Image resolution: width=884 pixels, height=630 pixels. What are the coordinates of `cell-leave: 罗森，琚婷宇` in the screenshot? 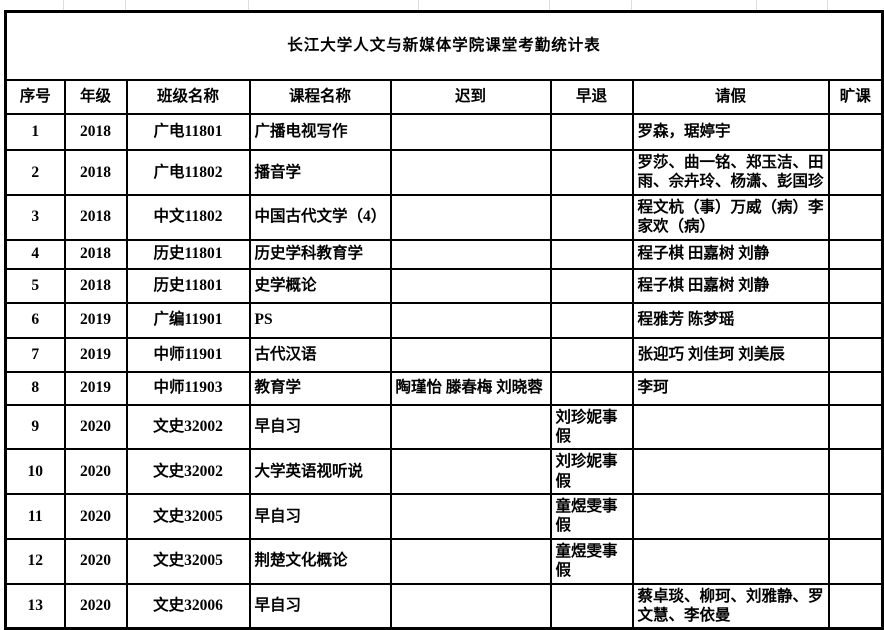 It's located at (730, 132).